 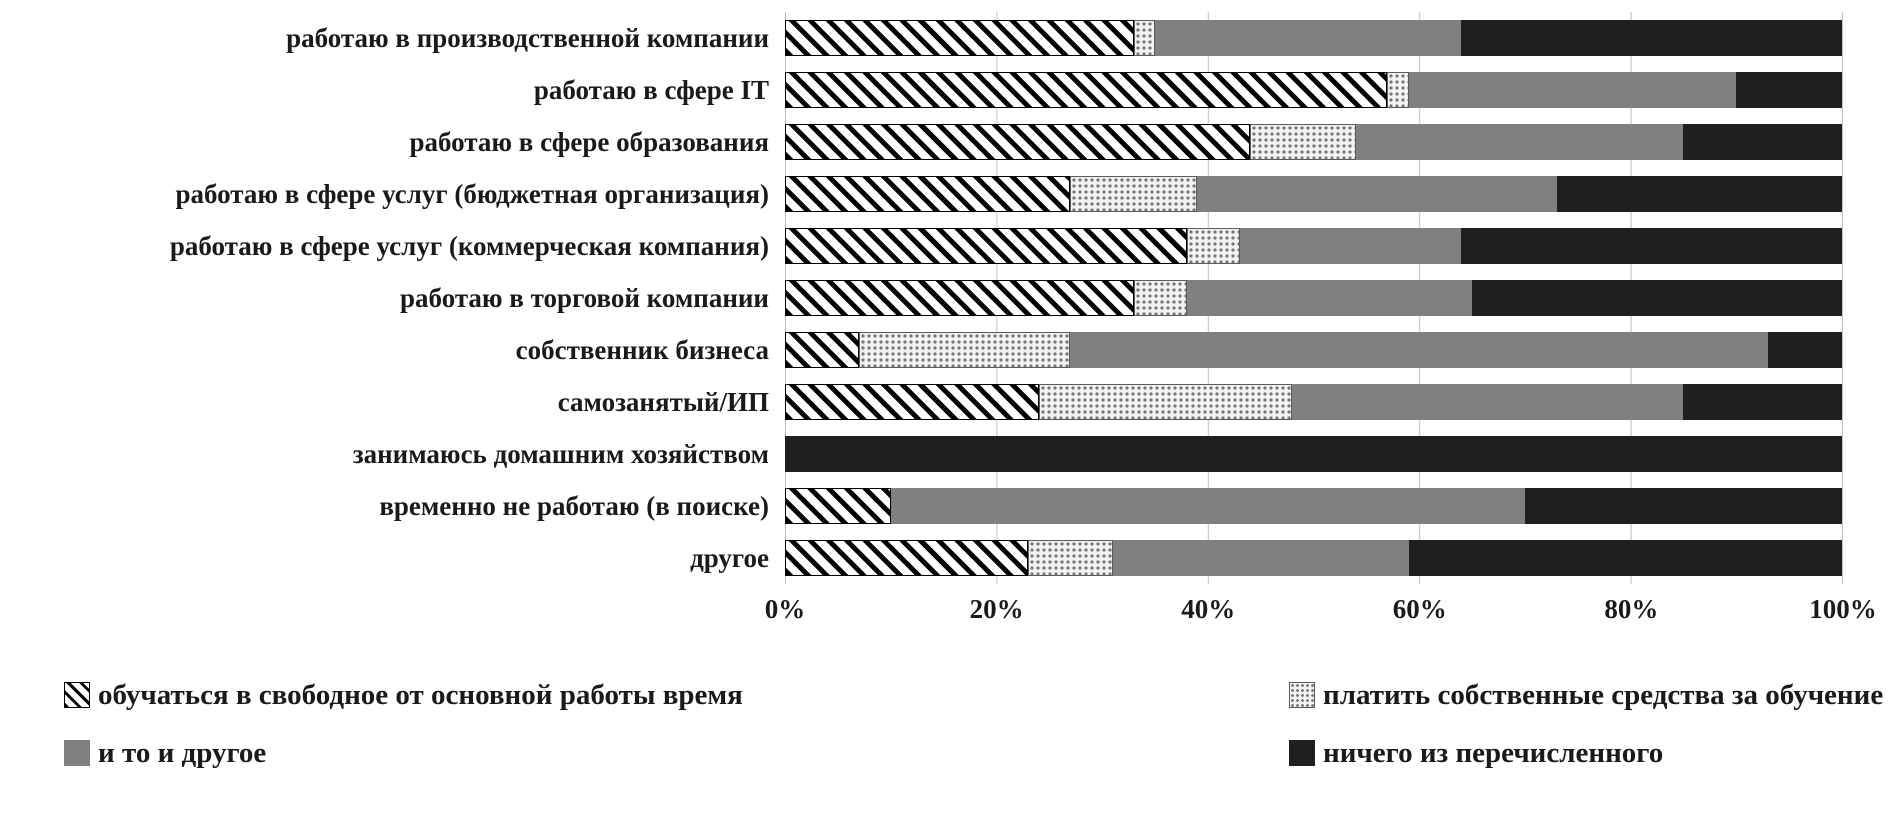 I want to click on legend-swatch-pay-own-funds, so click(x=1302, y=695).